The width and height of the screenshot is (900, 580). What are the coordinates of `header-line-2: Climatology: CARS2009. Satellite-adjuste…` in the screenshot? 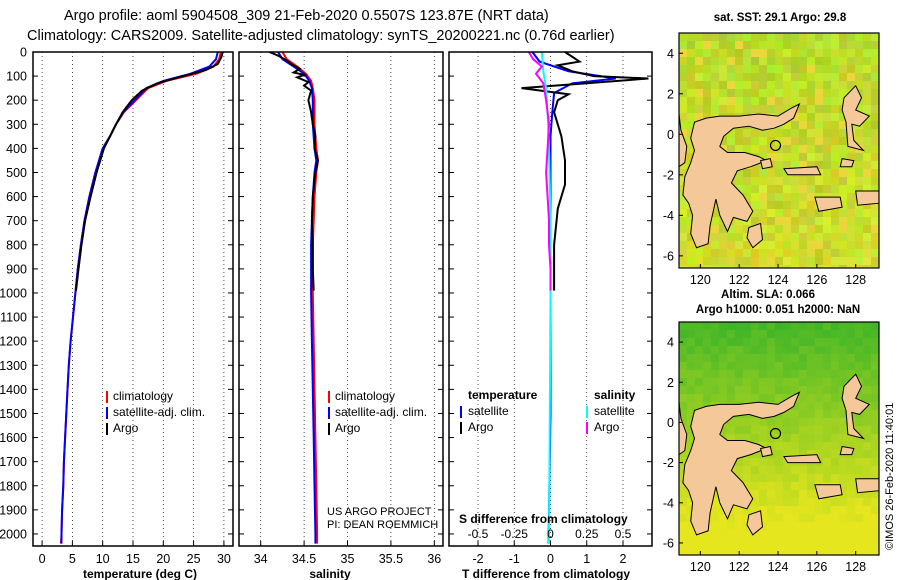 It's located at (321, 36).